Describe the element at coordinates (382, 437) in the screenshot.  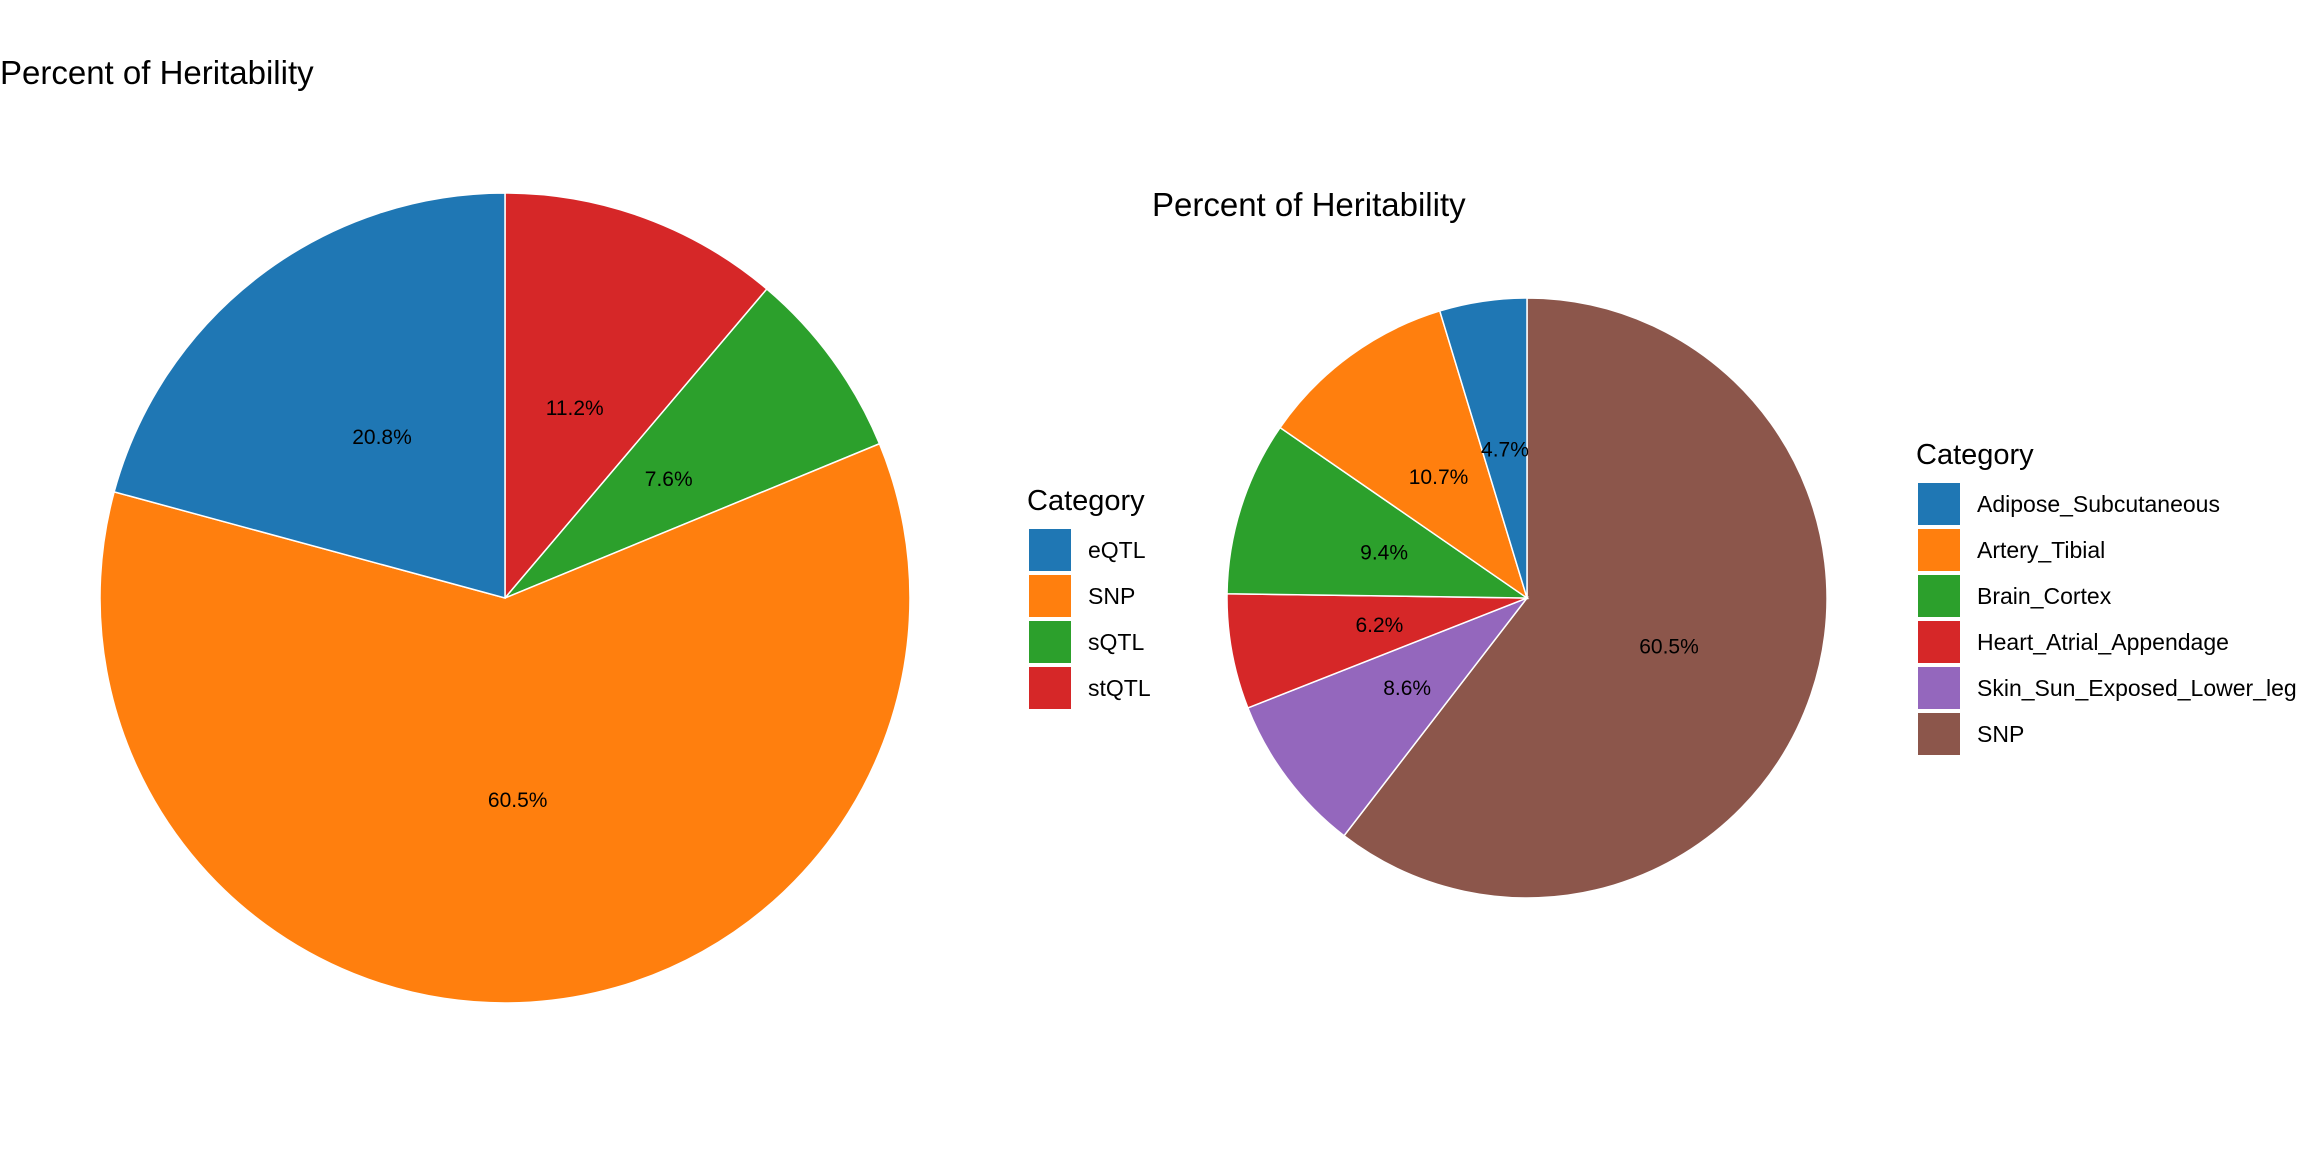
I see `slice-label-eQTL: 20.8%` at that location.